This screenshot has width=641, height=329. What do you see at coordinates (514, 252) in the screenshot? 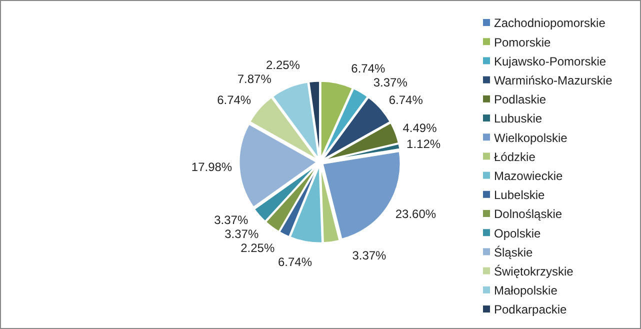
I see `legend-label: Śląskie` at bounding box center [514, 252].